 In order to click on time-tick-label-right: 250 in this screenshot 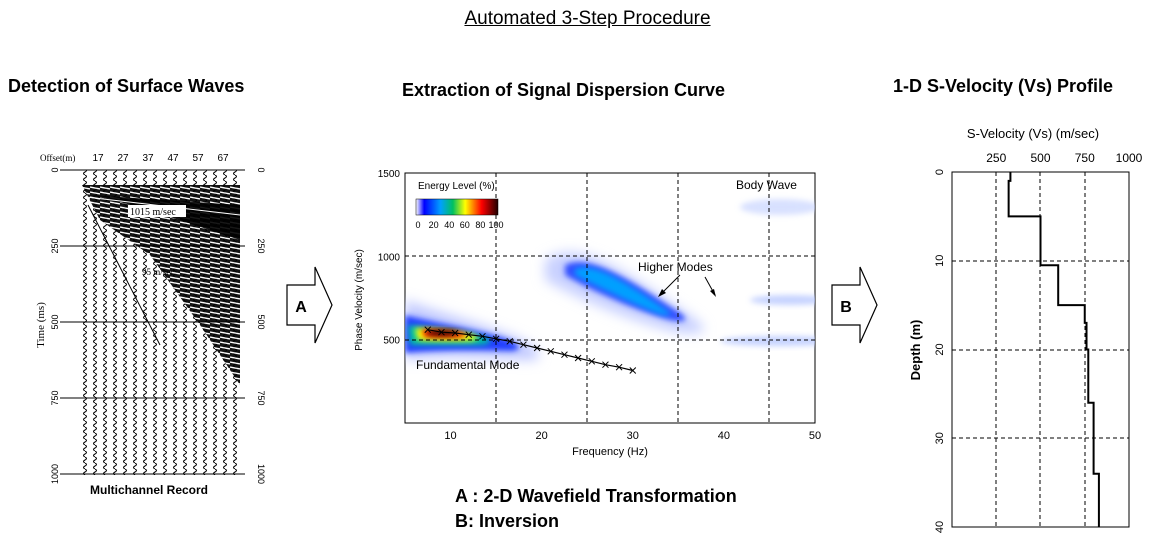, I will do `click(261, 245)`.